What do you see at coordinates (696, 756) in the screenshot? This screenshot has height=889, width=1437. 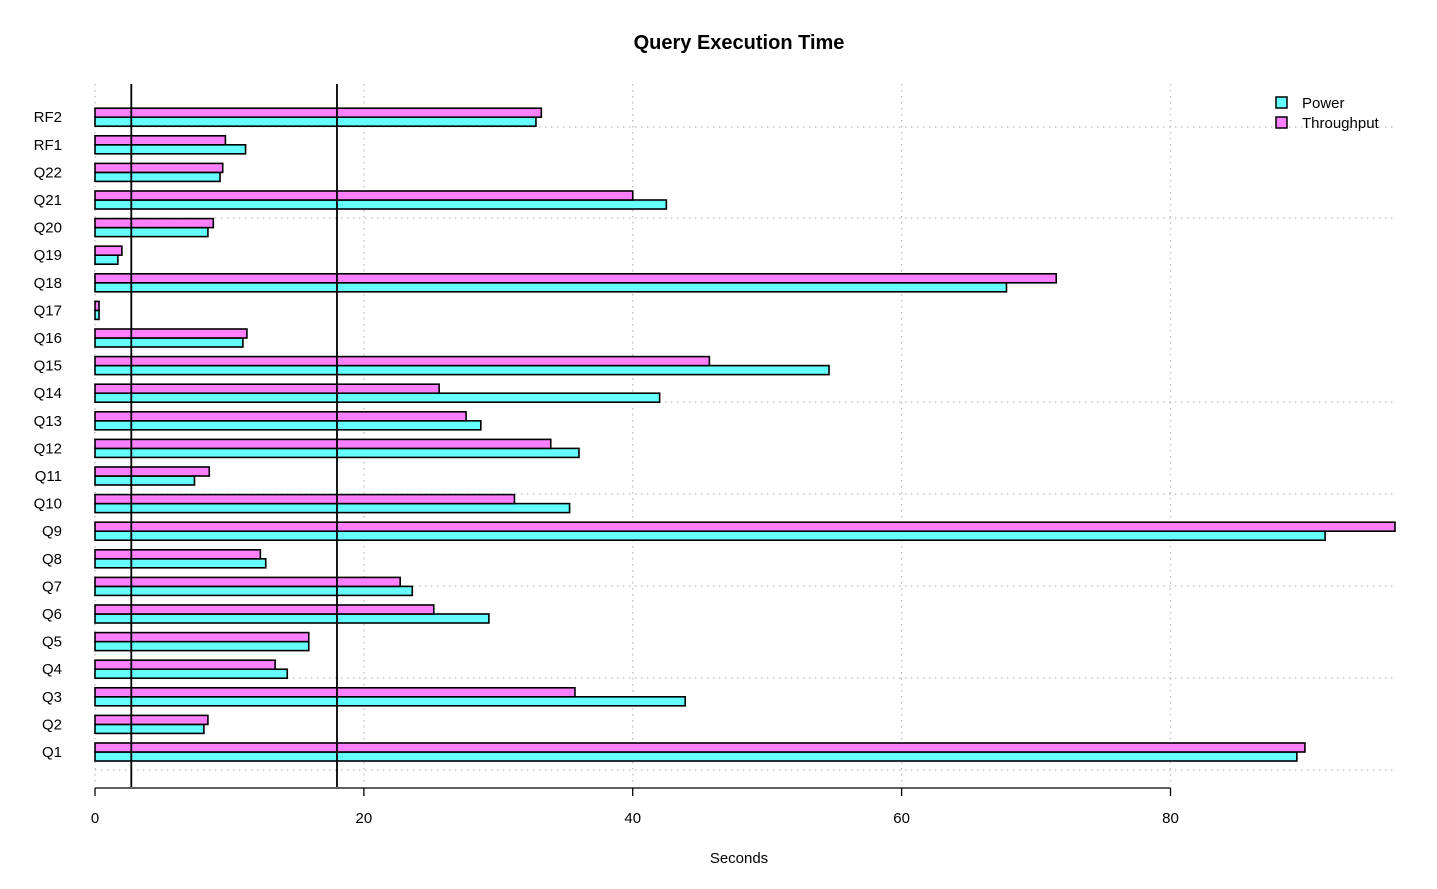 I see `bar-power-q1` at bounding box center [696, 756].